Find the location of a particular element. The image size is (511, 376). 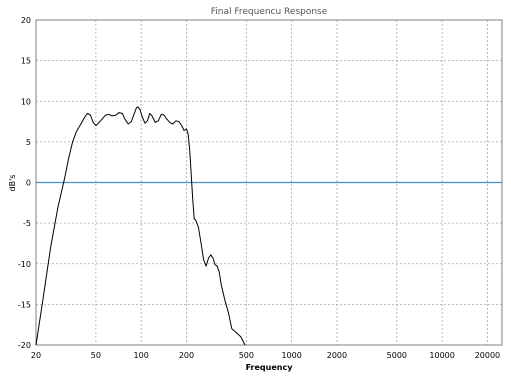

x-axis-title: Frequency is located at coordinates (270, 367).